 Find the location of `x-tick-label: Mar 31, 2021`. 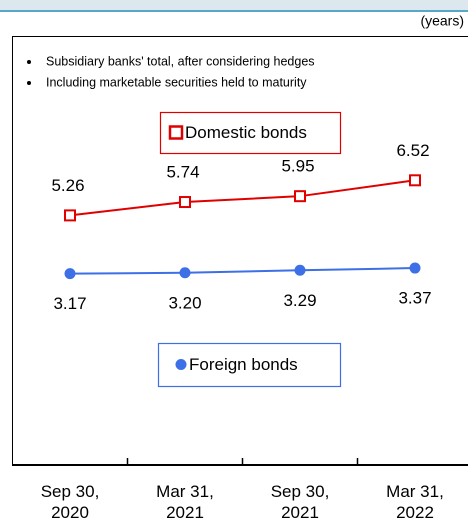

x-tick-label: Mar 31, 2021 is located at coordinates (185, 500).